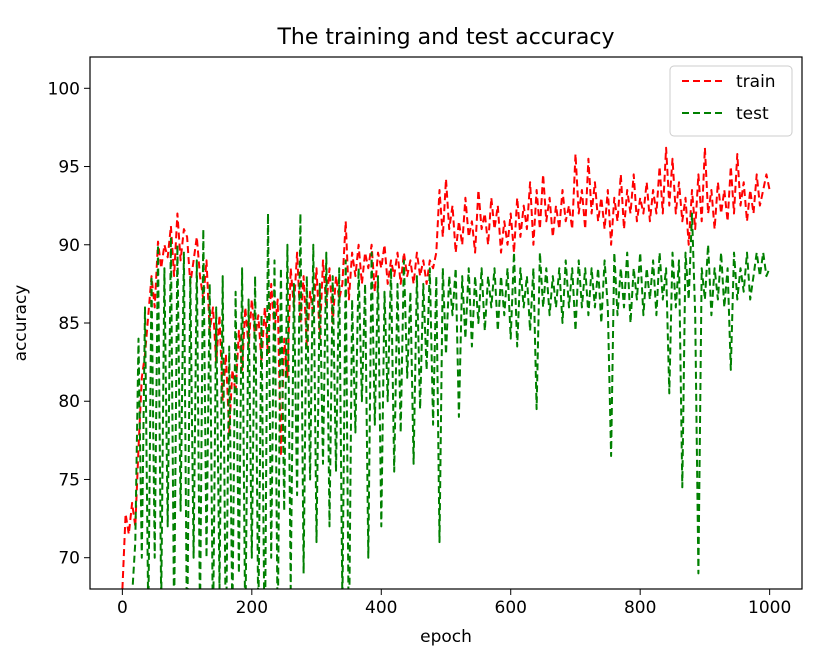 This screenshot has width=840, height=656. What do you see at coordinates (769, 608) in the screenshot?
I see `x-tick-label: 1000` at bounding box center [769, 608].